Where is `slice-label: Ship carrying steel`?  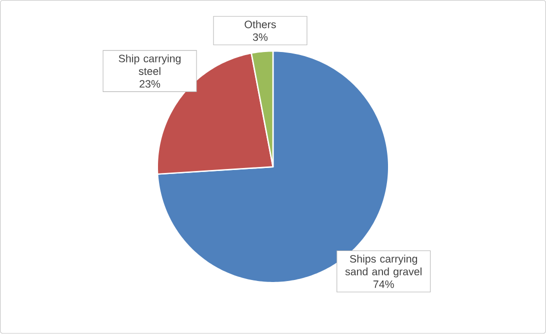
slice-label: Ship carrying steel is located at coordinates (149, 65).